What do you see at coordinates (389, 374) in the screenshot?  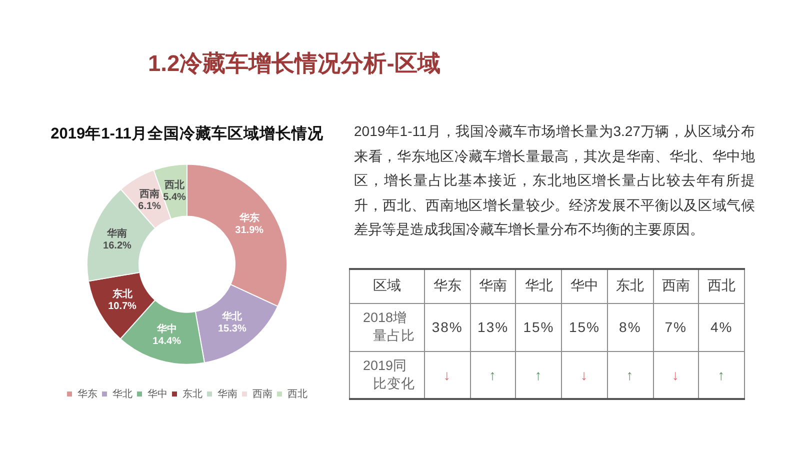 I see `category-label: 2019同比变化` at bounding box center [389, 374].